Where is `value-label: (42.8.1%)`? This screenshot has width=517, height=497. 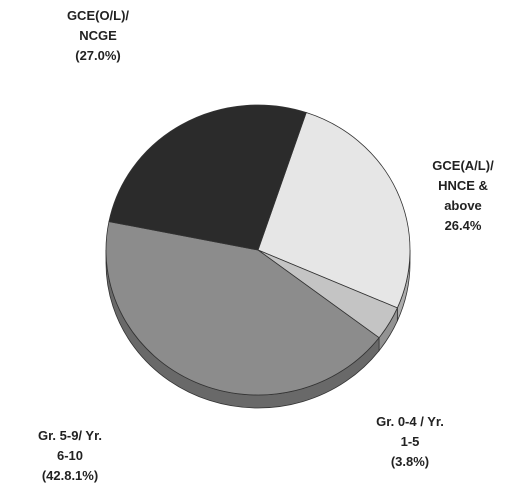 value-label: (42.8.1%) is located at coordinates (70, 475).